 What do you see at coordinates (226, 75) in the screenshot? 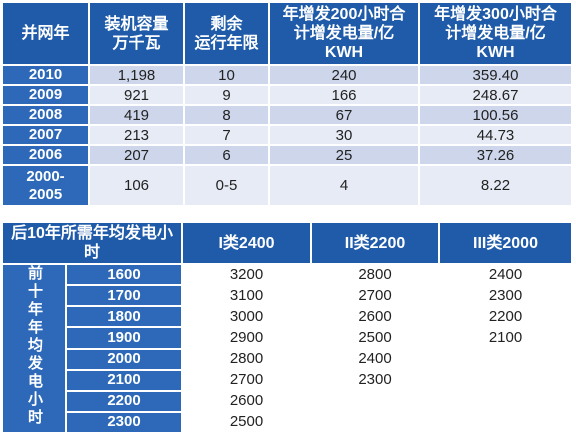
I see `remaining-years-cell: 10` at bounding box center [226, 75].